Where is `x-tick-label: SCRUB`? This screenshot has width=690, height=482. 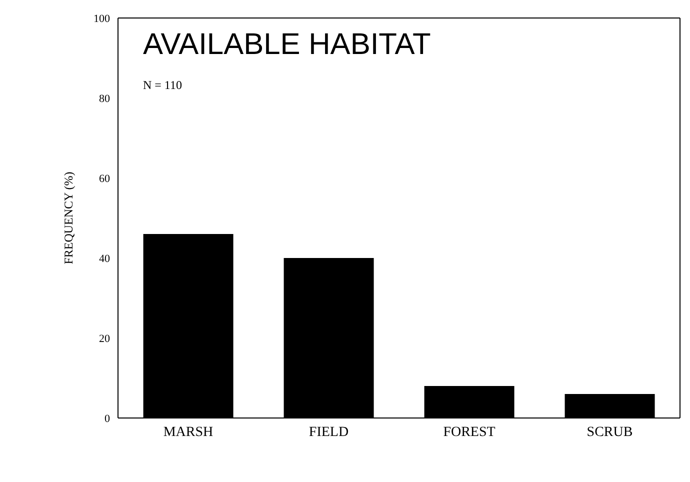
x-tick-label: SCRUB is located at coordinates (609, 432).